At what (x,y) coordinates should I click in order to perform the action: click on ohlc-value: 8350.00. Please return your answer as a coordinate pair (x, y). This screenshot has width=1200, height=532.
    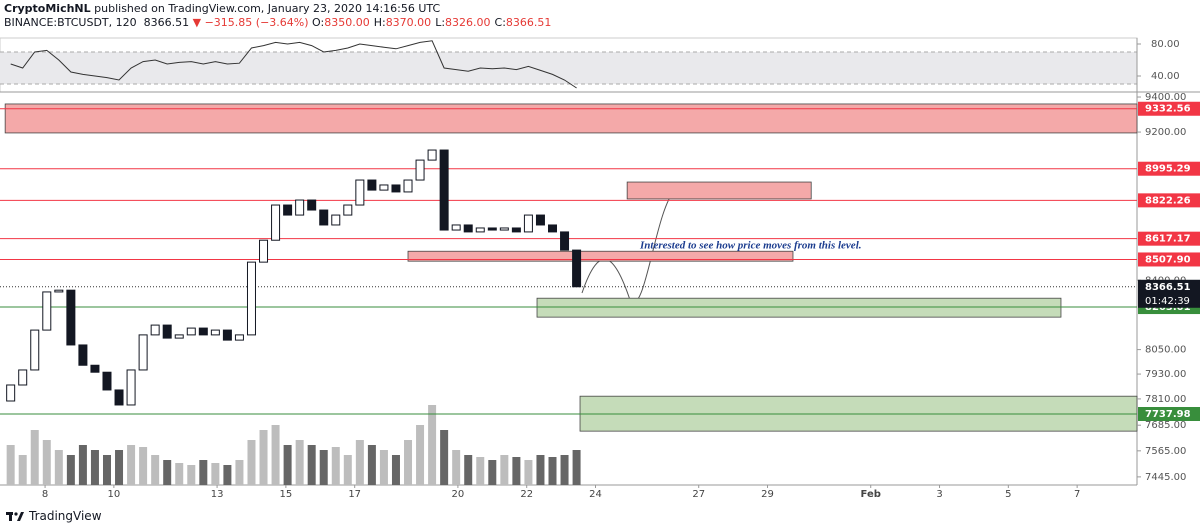
    Looking at the image, I should click on (347, 22).